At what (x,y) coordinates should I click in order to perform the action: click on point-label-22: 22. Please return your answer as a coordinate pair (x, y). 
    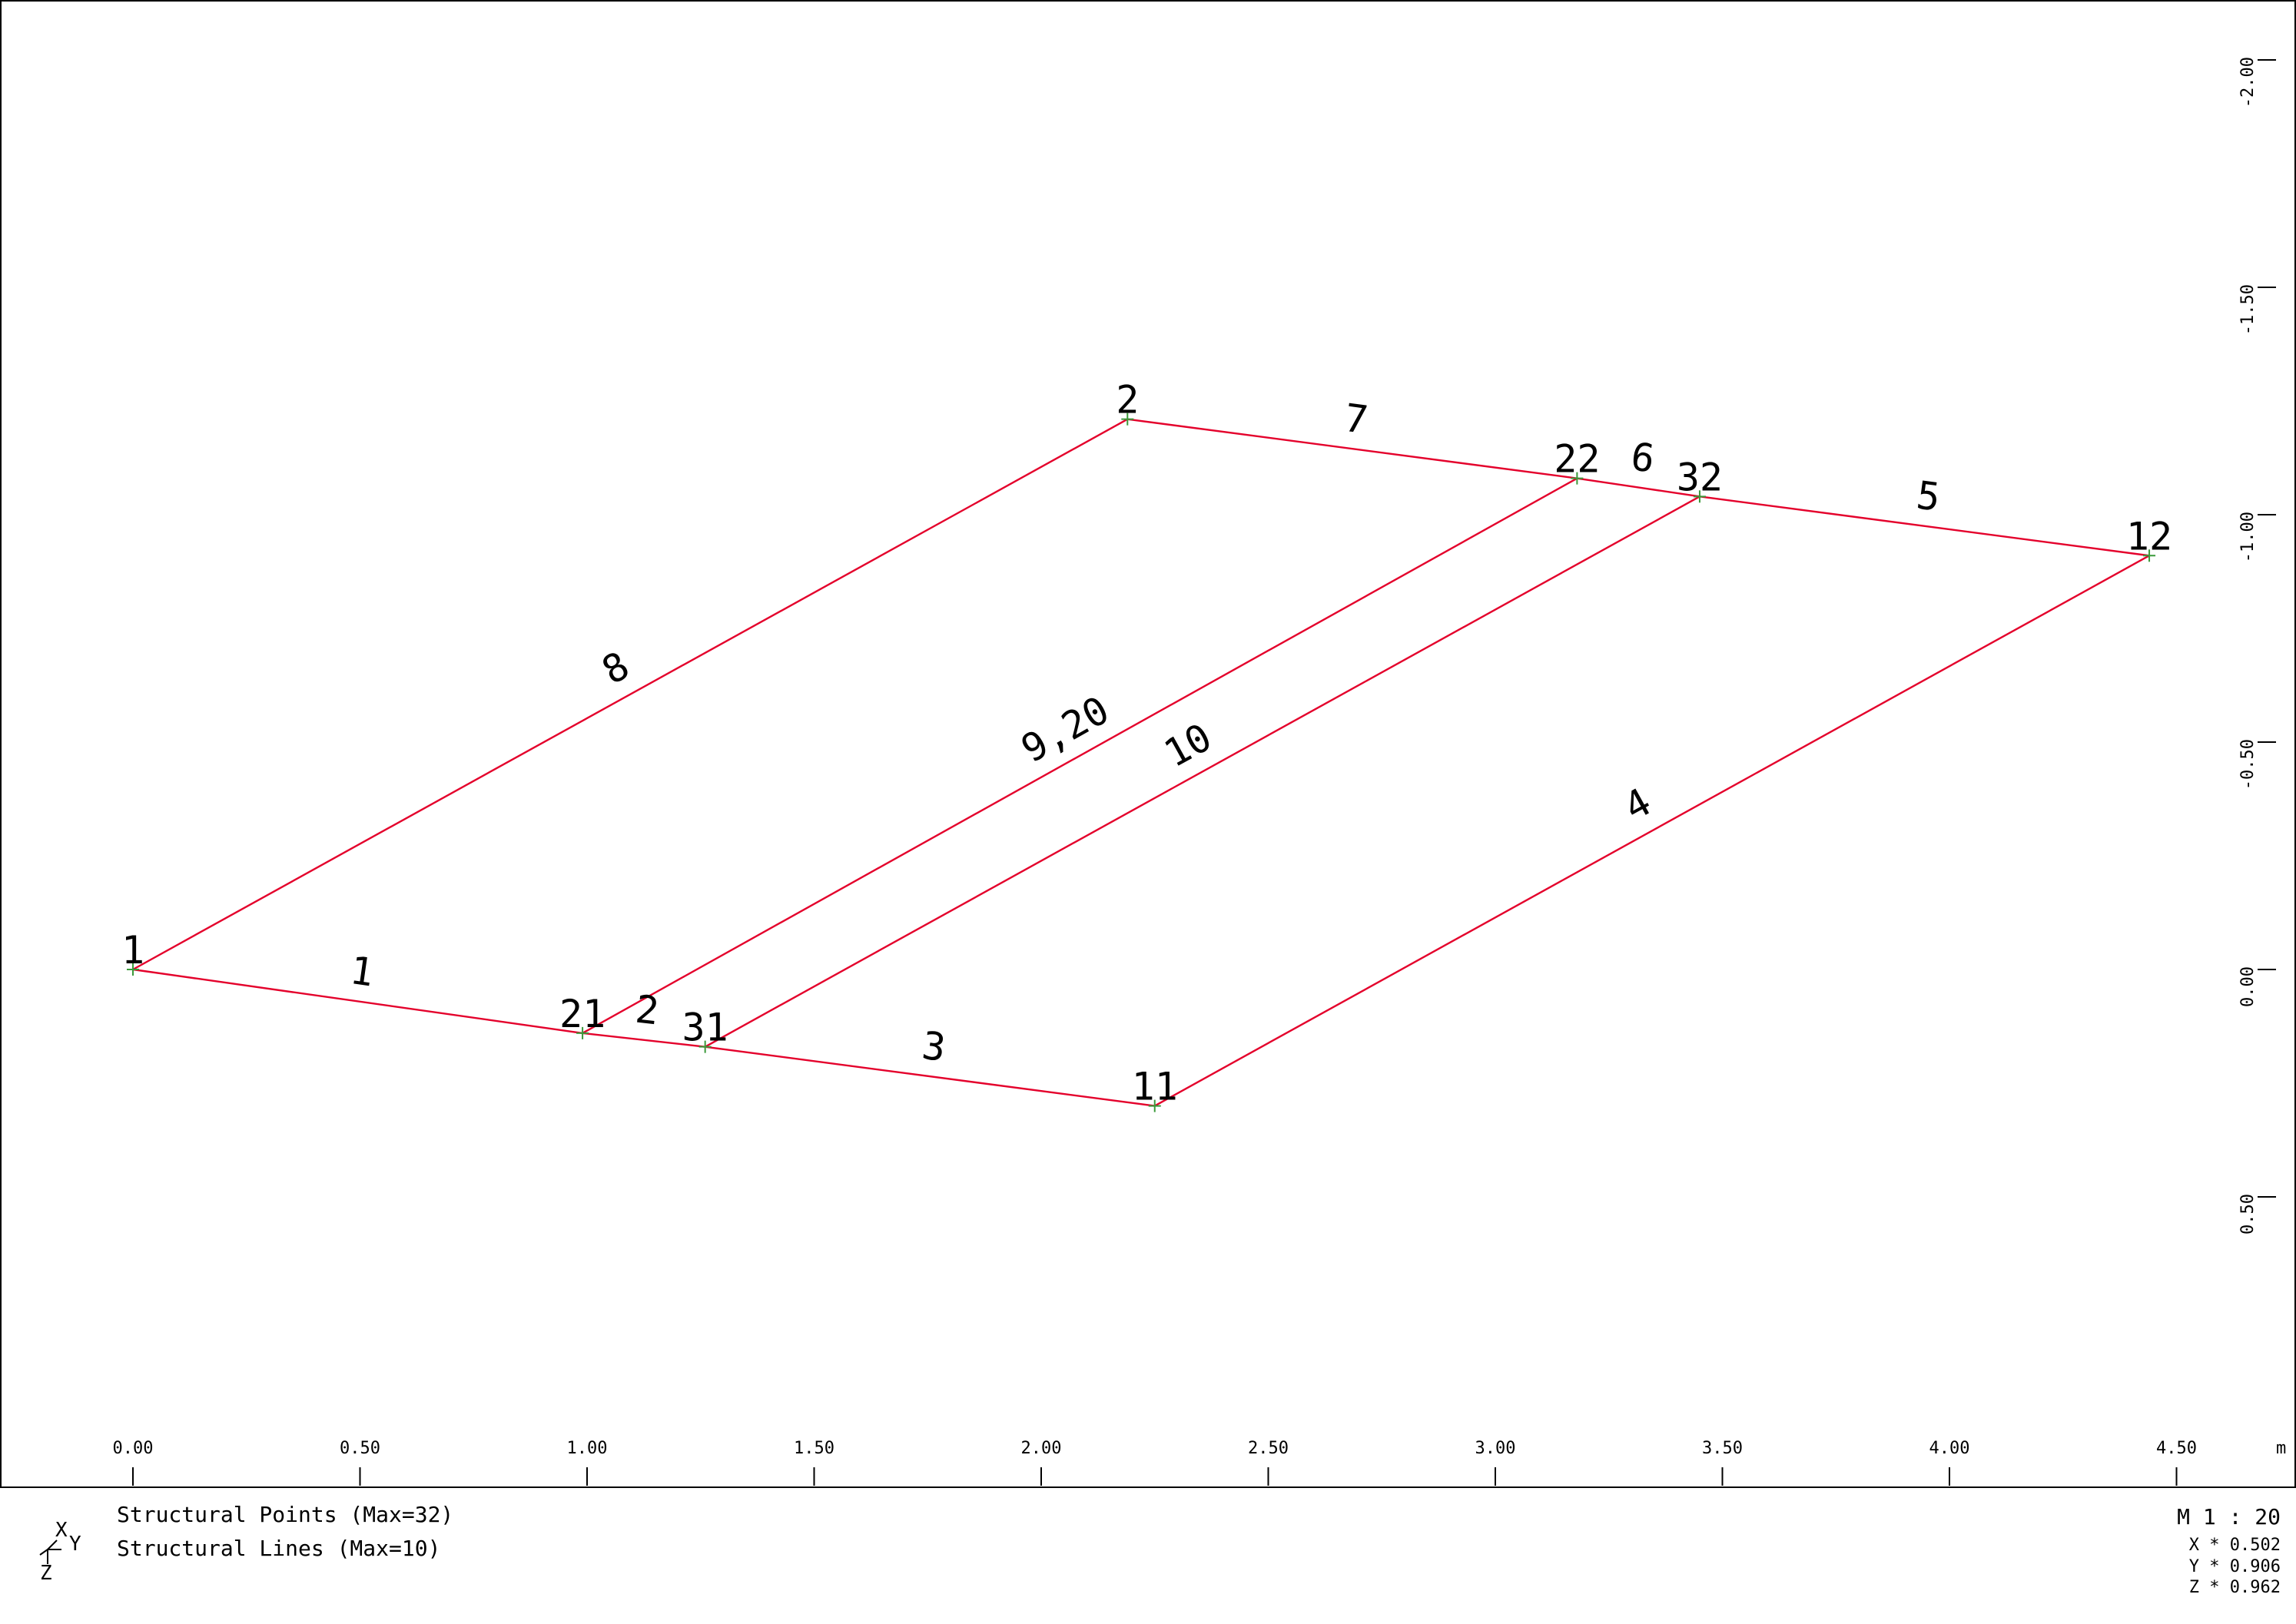
    Looking at the image, I should click on (1577, 459).